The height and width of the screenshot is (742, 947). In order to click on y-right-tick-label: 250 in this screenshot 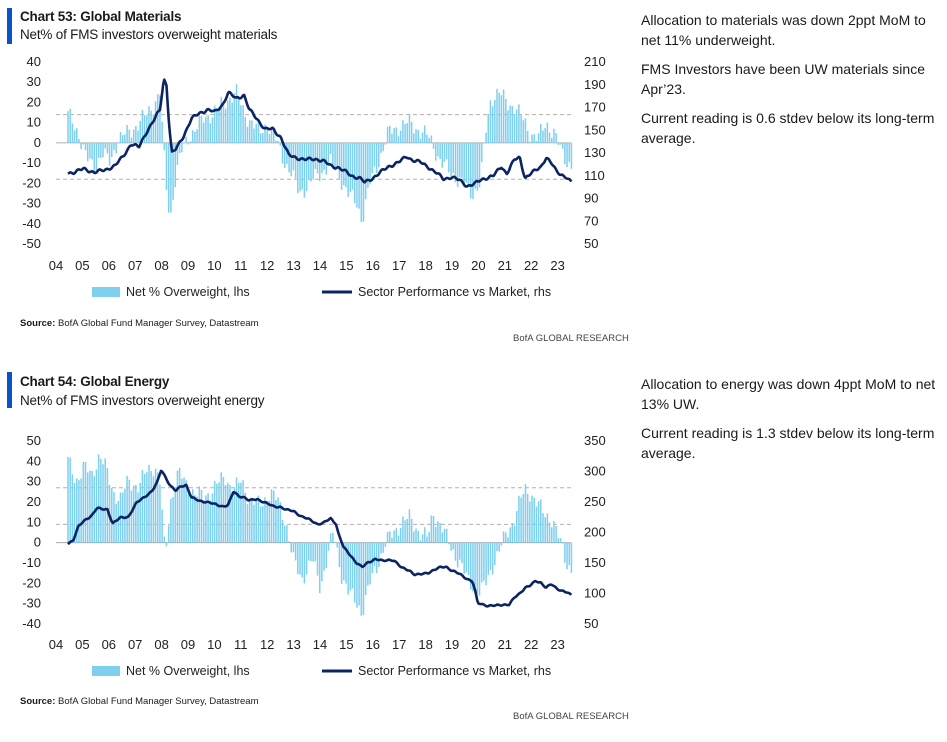, I will do `click(595, 501)`.